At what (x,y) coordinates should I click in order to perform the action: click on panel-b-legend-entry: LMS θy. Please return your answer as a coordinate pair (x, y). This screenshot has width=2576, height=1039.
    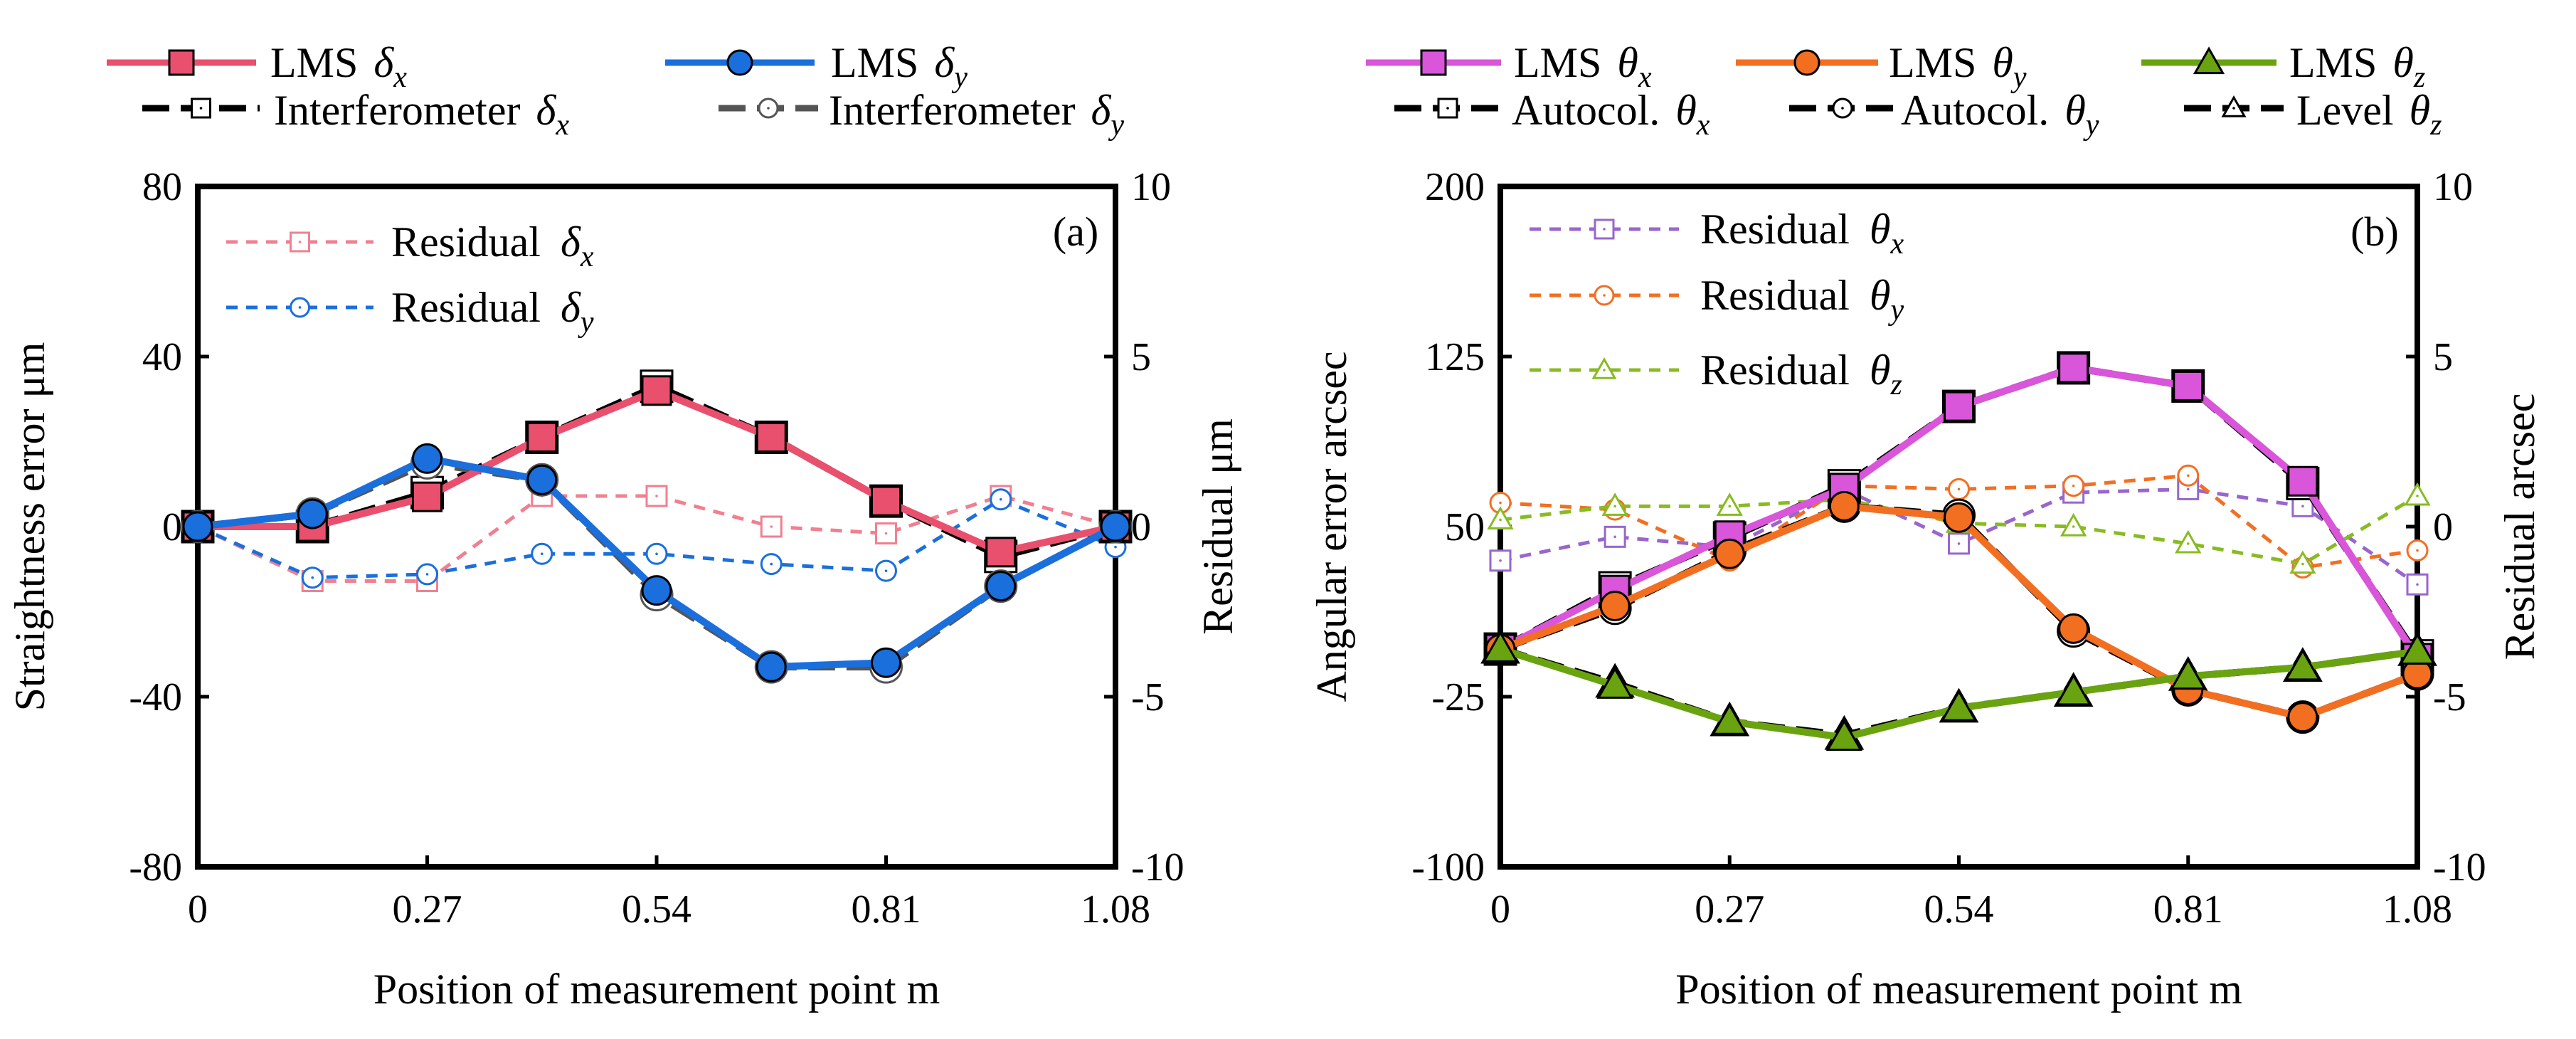
    Looking at the image, I should click on (1958, 66).